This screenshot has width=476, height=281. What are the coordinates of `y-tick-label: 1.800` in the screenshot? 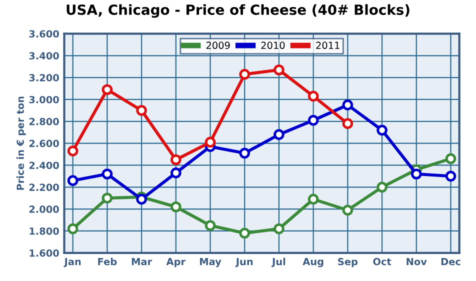 It's located at (44, 231).